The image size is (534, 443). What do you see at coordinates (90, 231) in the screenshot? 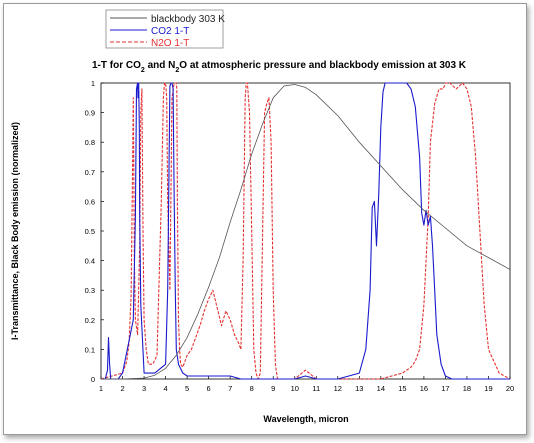
I see `y-tick-label: 0.5` at bounding box center [90, 231].